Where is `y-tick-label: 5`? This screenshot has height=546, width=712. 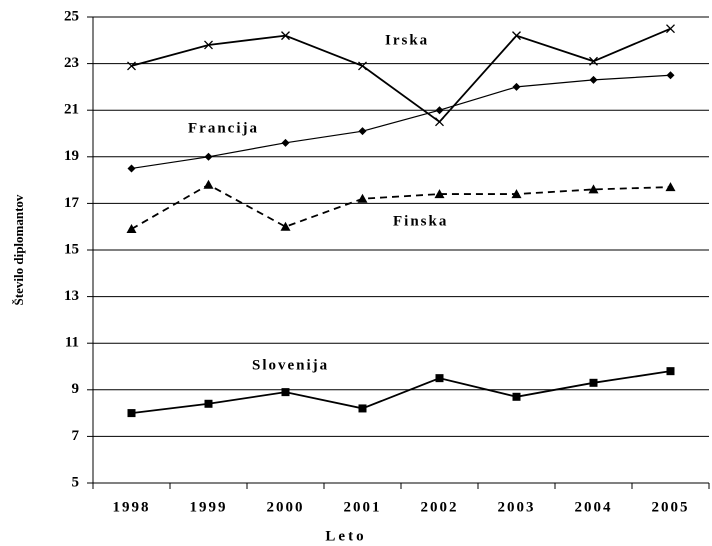 y-tick-label: 5 is located at coordinates (76, 482).